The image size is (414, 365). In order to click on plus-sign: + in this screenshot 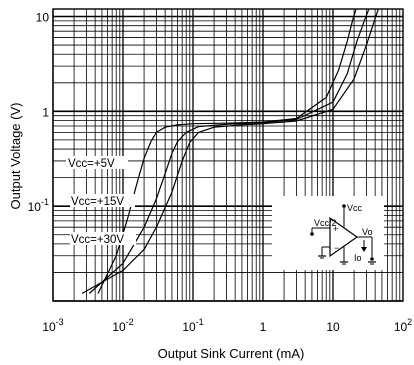, I will do `click(335, 229)`.